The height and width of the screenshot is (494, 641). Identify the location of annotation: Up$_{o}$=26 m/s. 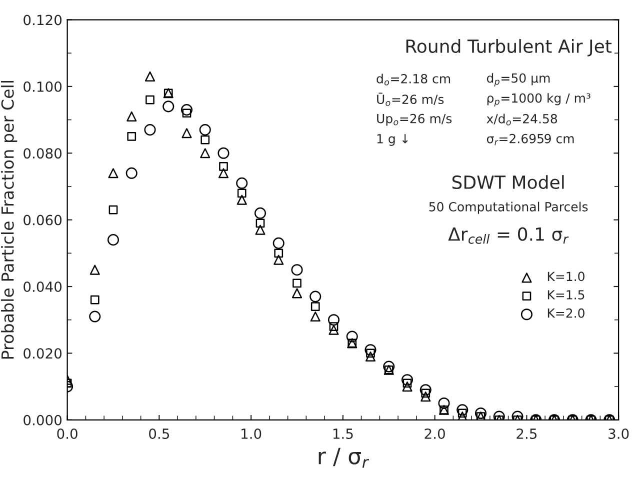
(414, 120).